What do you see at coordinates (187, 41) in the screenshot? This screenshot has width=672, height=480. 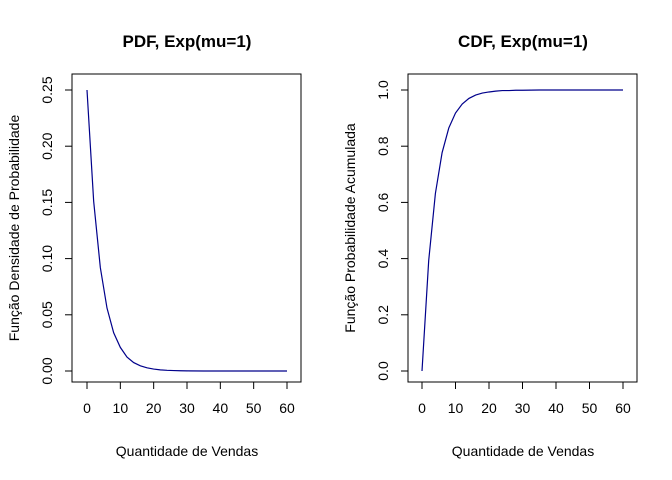 I see `pdf-title: PDF, Exp(mu=1)` at bounding box center [187, 41].